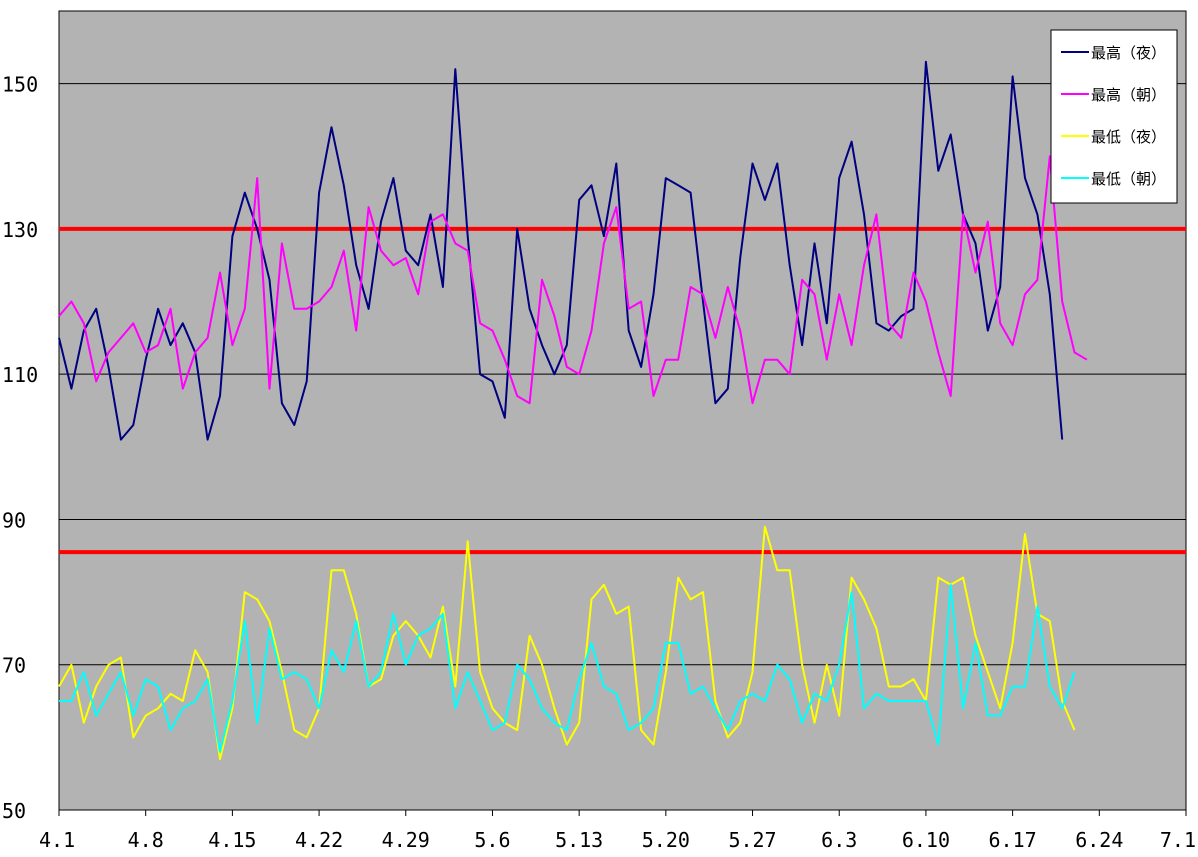 The width and height of the screenshot is (1198, 857). What do you see at coordinates (14, 666) in the screenshot?
I see `y-tick-label: 70` at bounding box center [14, 666].